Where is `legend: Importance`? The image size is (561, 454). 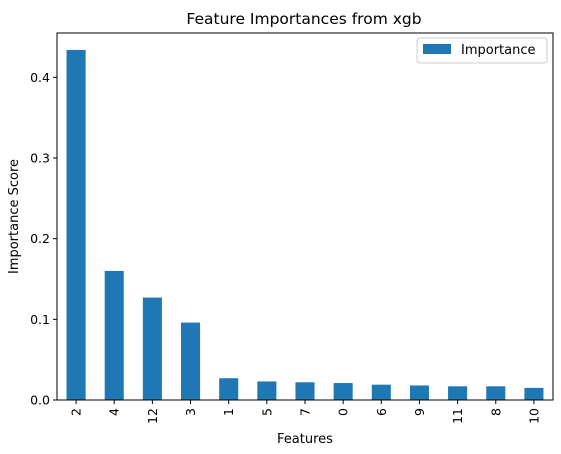 legend: Importance is located at coordinates (482, 50).